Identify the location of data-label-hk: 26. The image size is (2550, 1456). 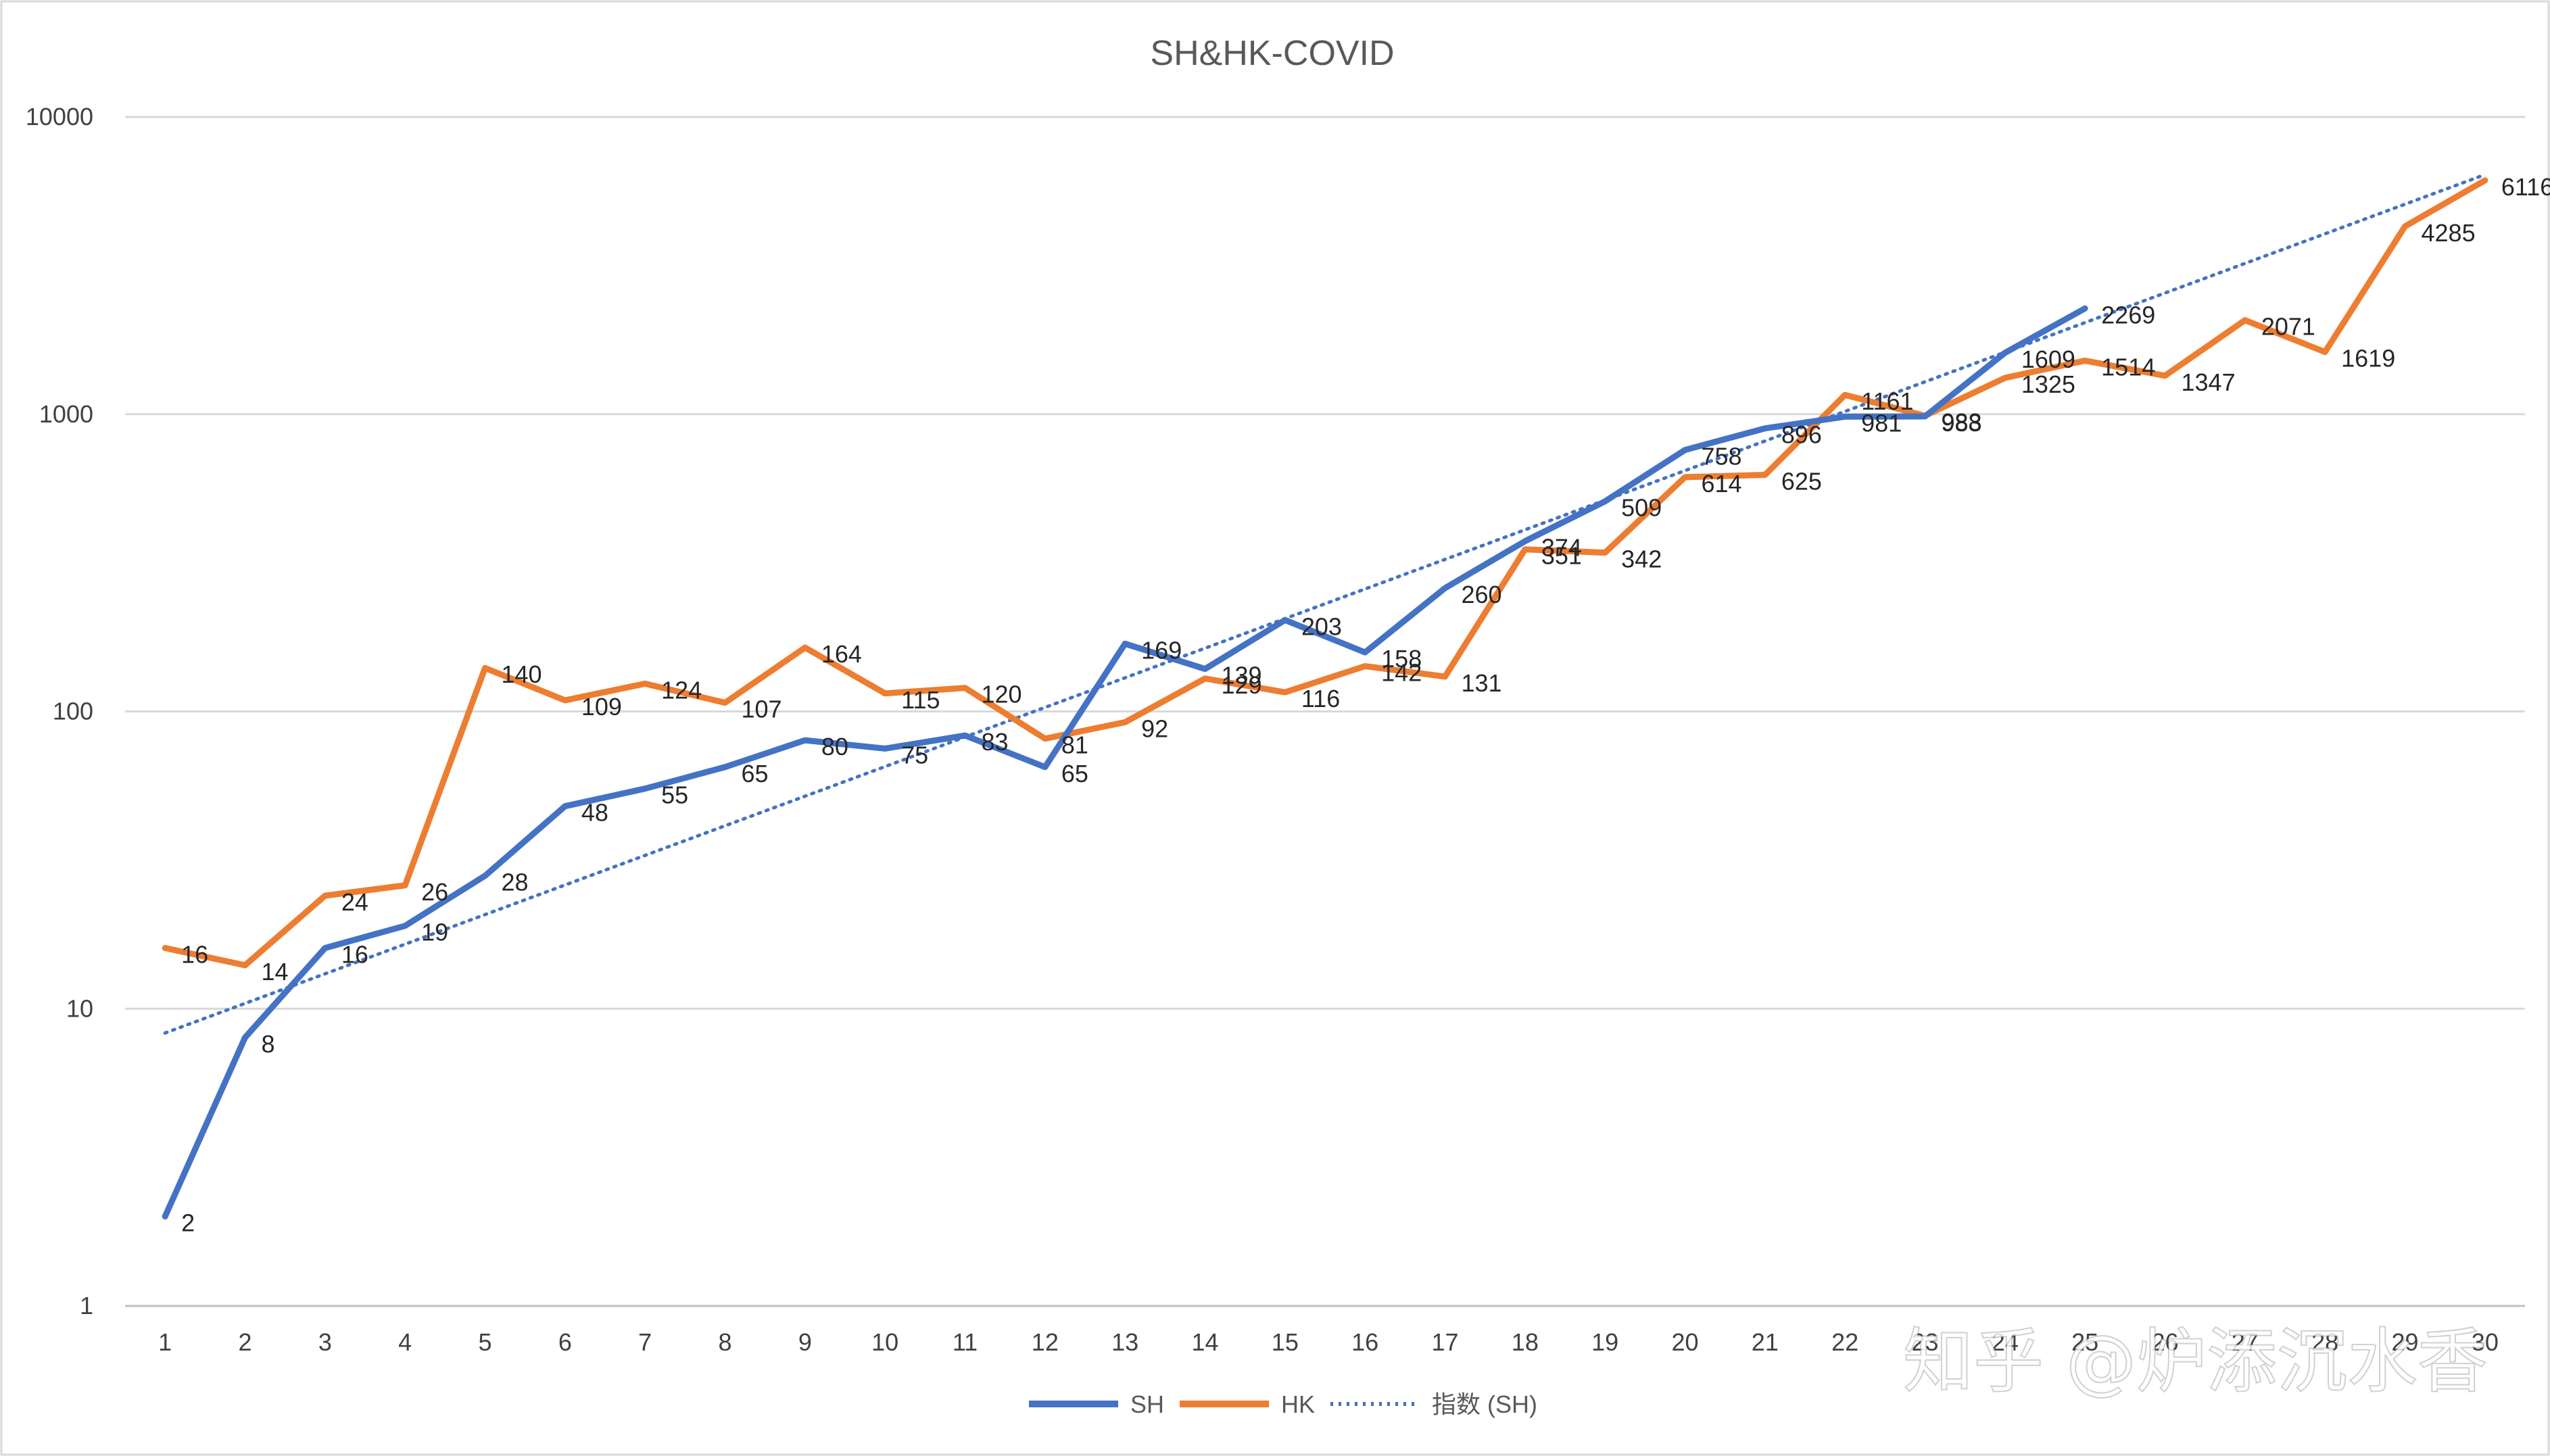
(434, 892).